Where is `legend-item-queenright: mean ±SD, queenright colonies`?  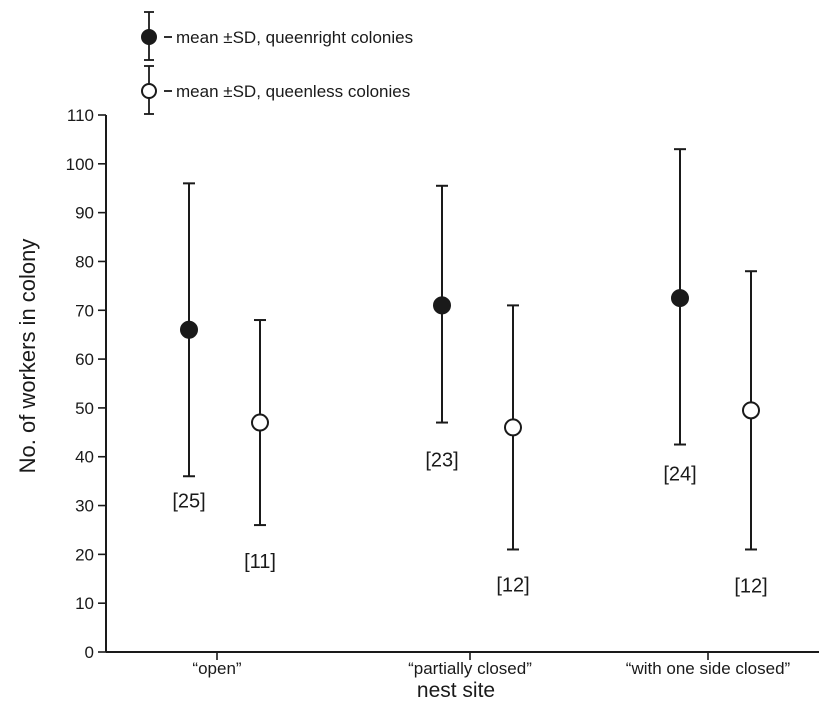
legend-item-queenright: mean ±SD, queenright colonies is located at coordinates (277, 36).